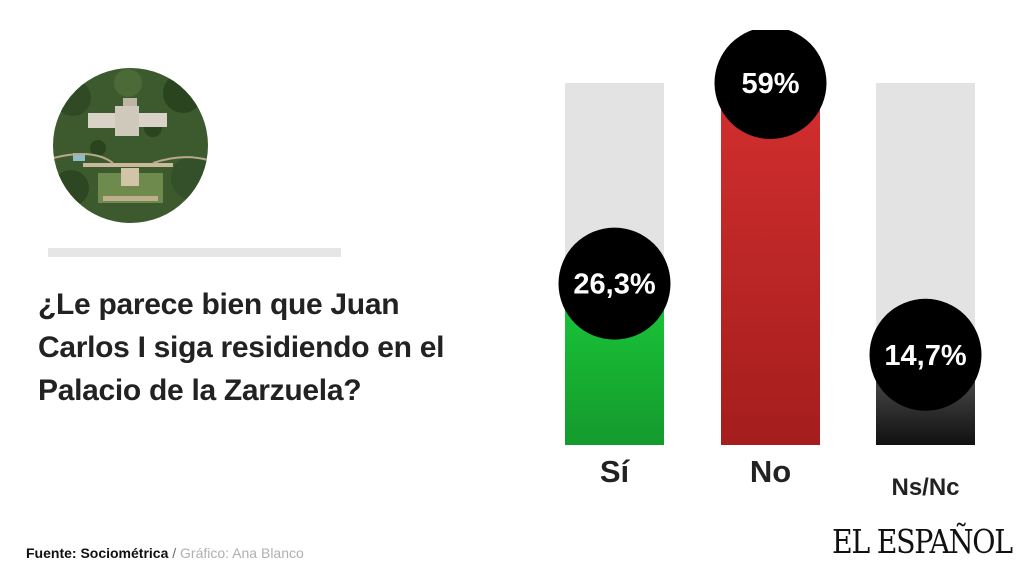 The height and width of the screenshot is (576, 1024). I want to click on question-line-3: Palacio de la Zarzuela?, so click(200, 390).